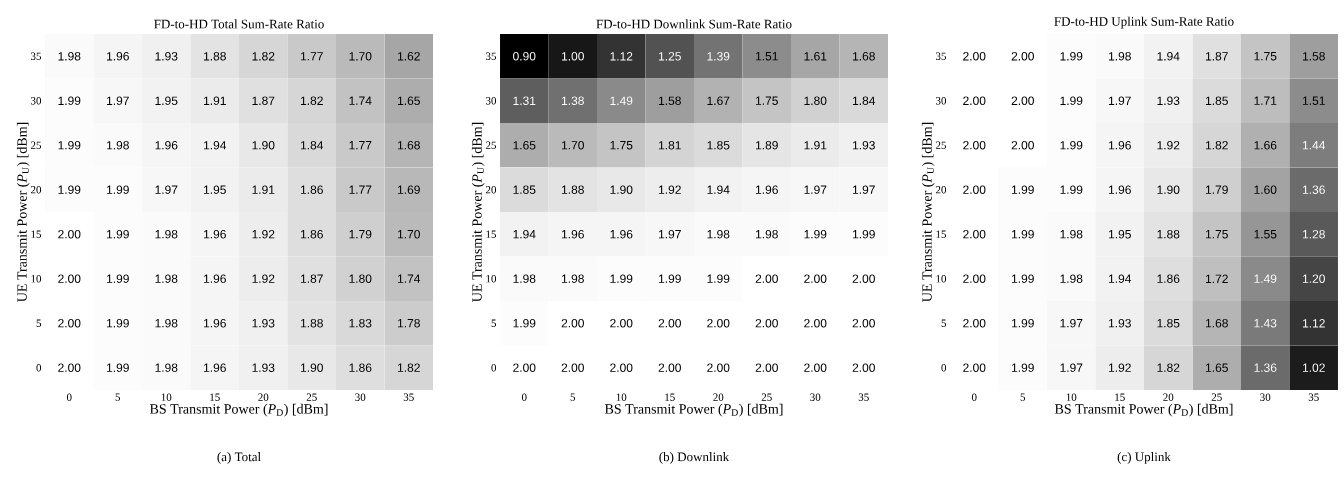 The image size is (1344, 484). What do you see at coordinates (311, 278) in the screenshot?
I see `data-label: 1.87` at bounding box center [311, 278].